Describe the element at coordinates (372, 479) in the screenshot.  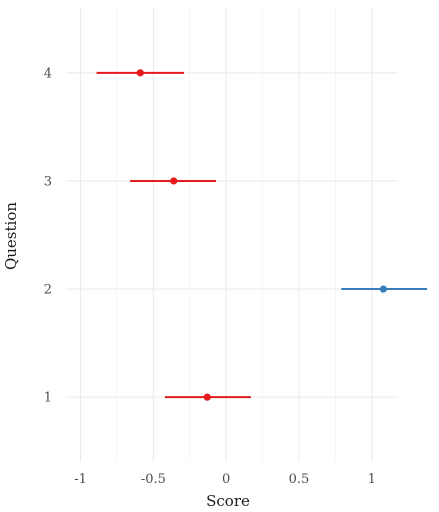
I see `x-tick-label: 1` at that location.